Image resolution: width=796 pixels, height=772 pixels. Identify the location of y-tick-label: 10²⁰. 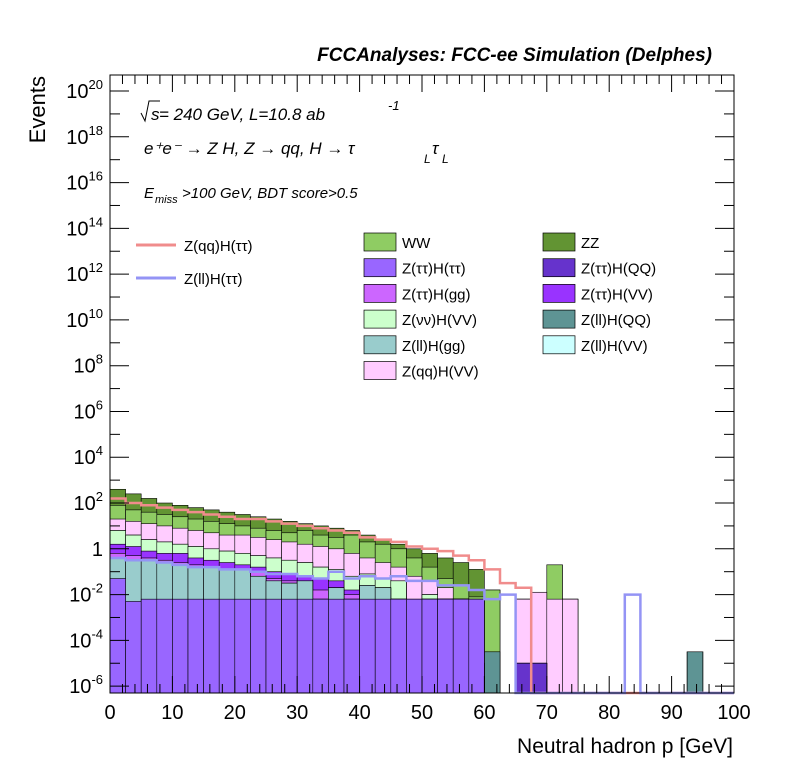
(84, 90).